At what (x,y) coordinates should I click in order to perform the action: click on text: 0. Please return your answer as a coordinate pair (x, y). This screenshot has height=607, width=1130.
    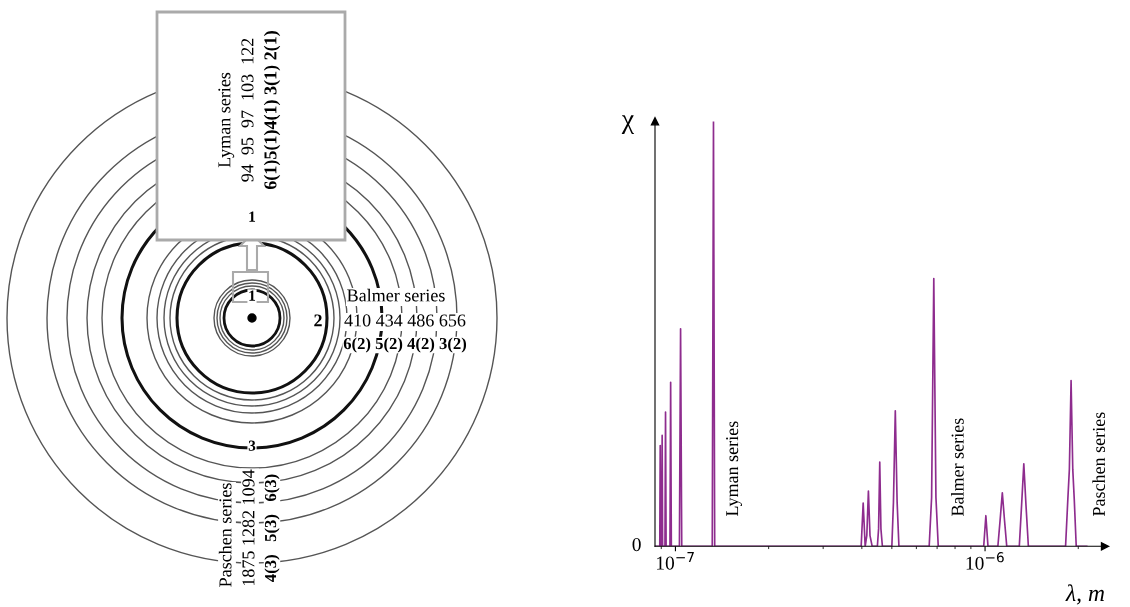
    Looking at the image, I should click on (636, 545).